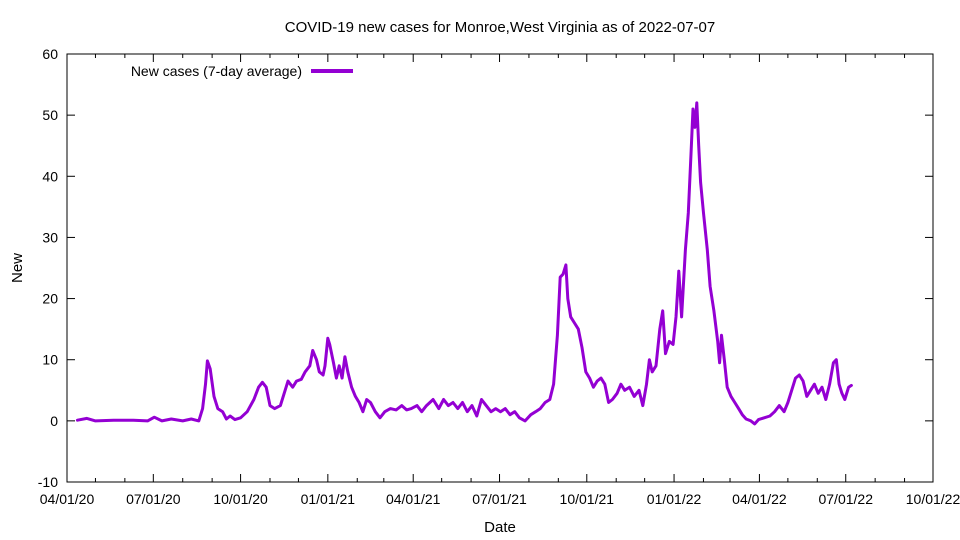  Describe the element at coordinates (67, 499) in the screenshot. I see `x-tick-label: 04/01/20` at that location.